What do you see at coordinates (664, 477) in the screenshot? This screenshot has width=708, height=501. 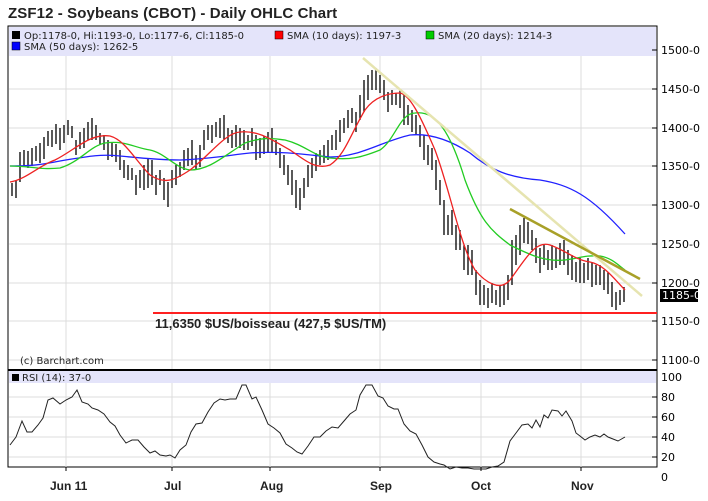 I see `svg-text: 0` at bounding box center [664, 477].